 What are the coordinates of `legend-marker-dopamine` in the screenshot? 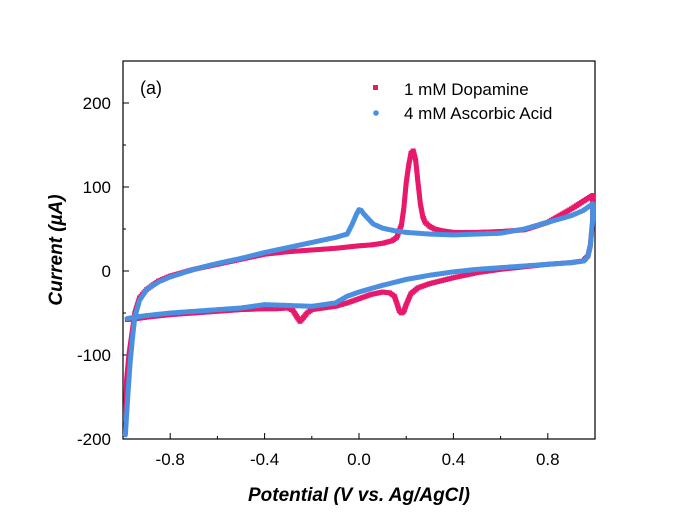 It's located at (375, 87).